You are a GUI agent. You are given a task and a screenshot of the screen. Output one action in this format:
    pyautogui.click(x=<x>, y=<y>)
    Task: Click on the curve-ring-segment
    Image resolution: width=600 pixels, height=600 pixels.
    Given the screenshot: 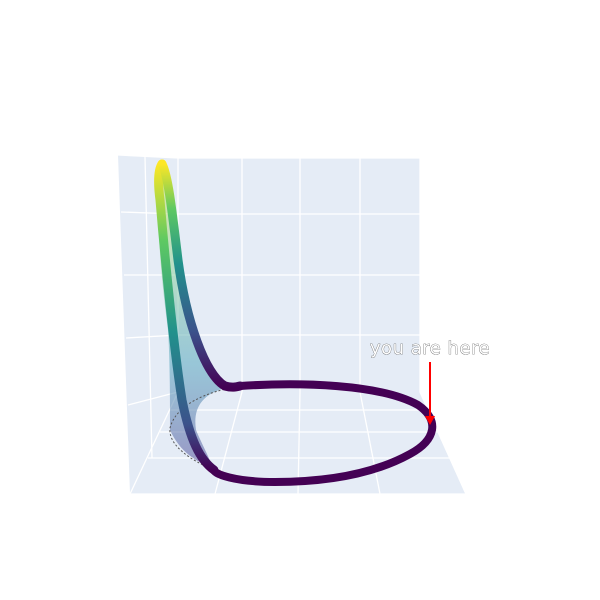 What is the action you would take?
    pyautogui.click(x=323, y=433)
    